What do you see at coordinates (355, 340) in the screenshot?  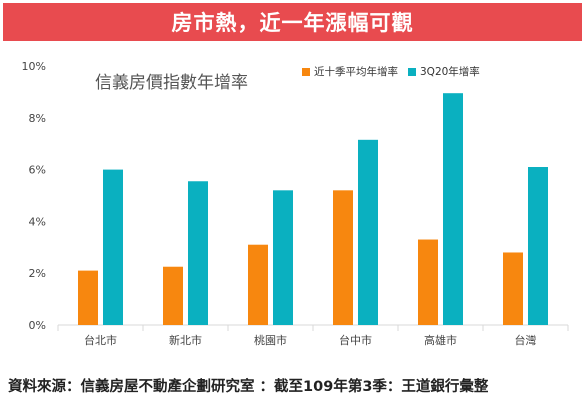 I see `x-tick-label: 台中市` at bounding box center [355, 340].